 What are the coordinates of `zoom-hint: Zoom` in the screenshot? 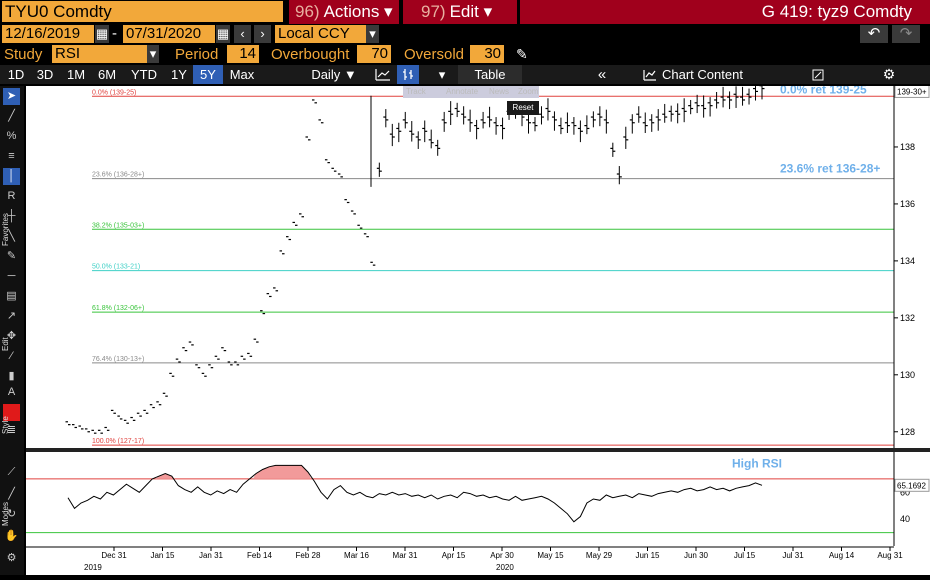 It's located at (528, 91).